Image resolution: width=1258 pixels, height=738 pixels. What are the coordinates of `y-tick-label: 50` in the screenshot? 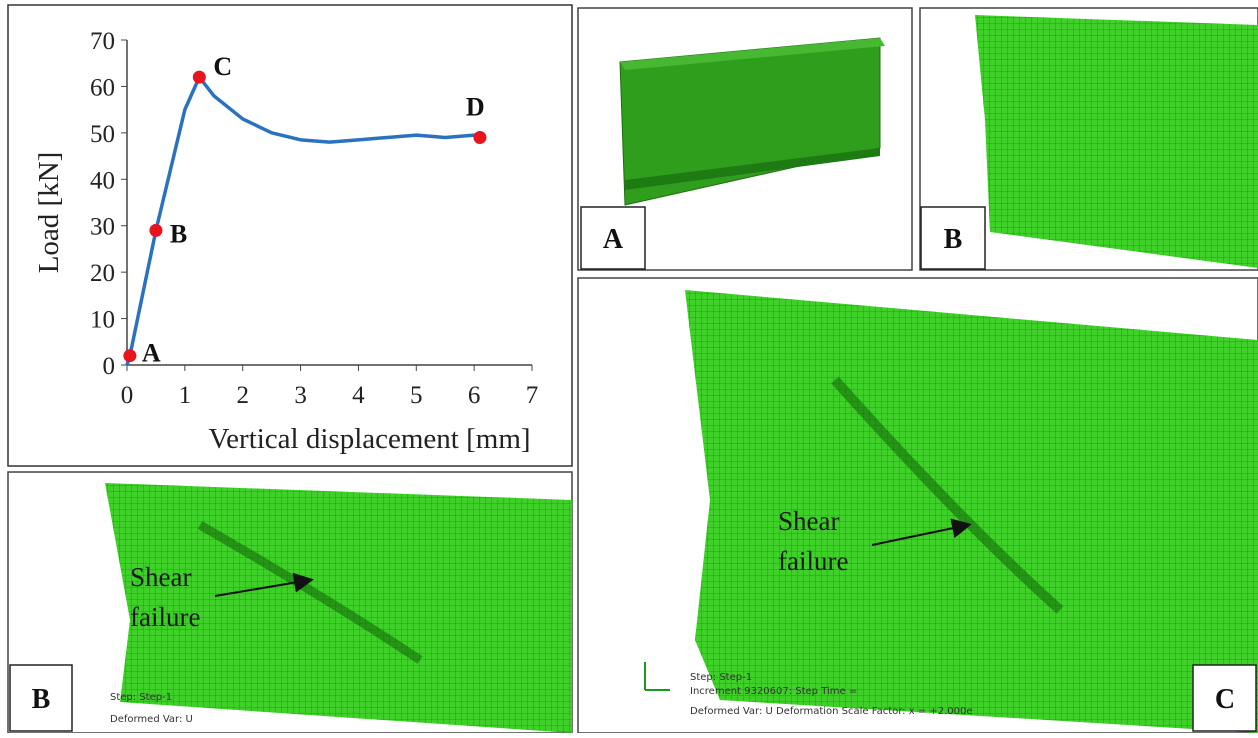 It's located at (102, 134).